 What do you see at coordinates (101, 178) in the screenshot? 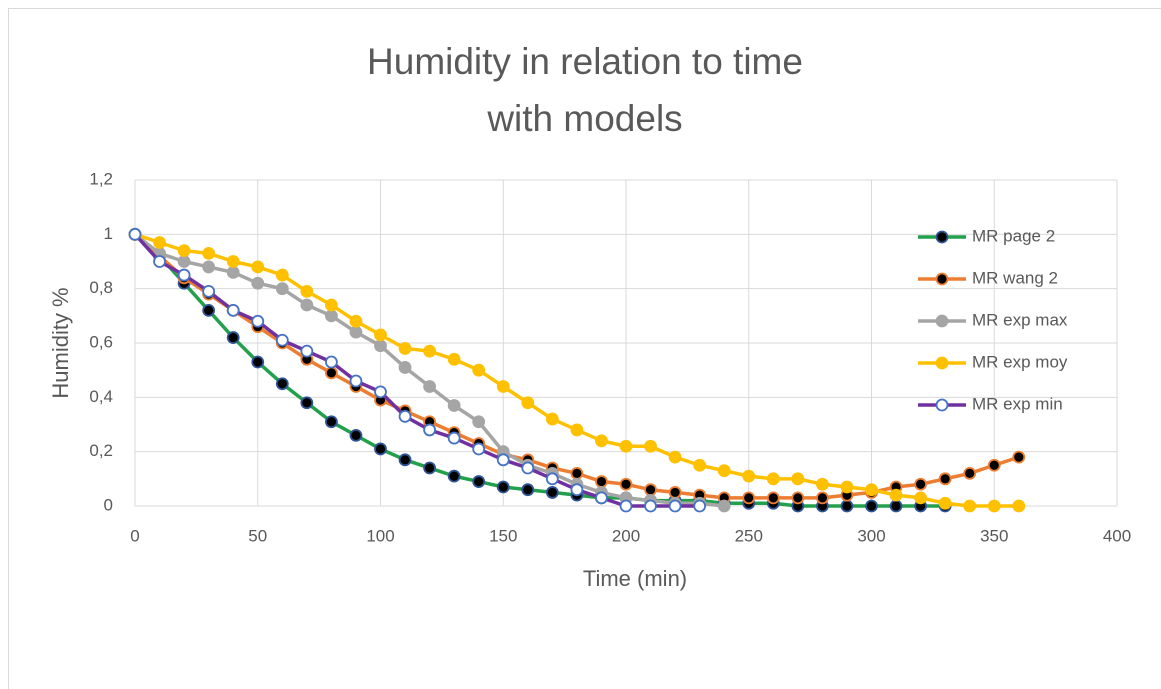
I see `y-tick-label: 1,2` at bounding box center [101, 178].